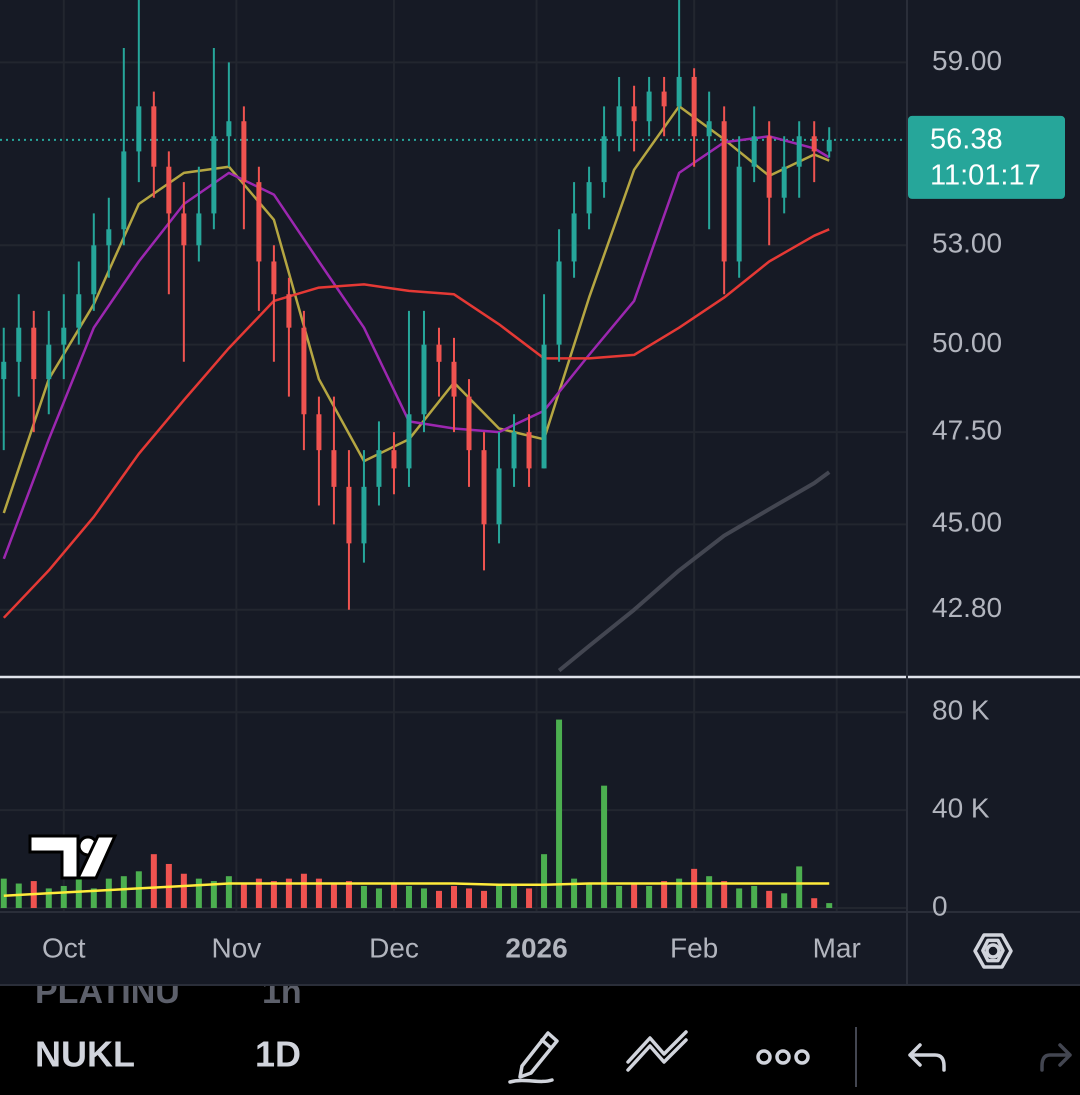  What do you see at coordinates (927, 1057) in the screenshot?
I see `undo-icon` at bounding box center [927, 1057].